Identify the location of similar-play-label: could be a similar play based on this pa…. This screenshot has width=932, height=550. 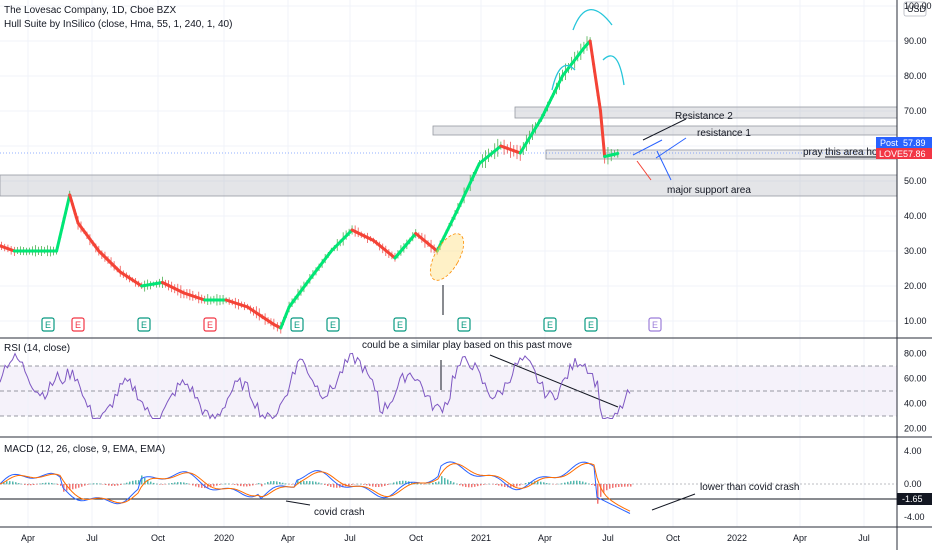
(467, 345).